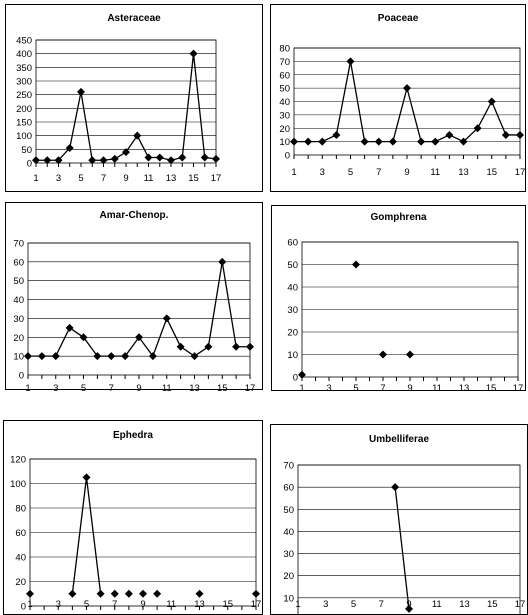 This screenshot has height=615, width=528. What do you see at coordinates (134, 18) in the screenshot?
I see `chart-title: Asteraceae` at bounding box center [134, 18].